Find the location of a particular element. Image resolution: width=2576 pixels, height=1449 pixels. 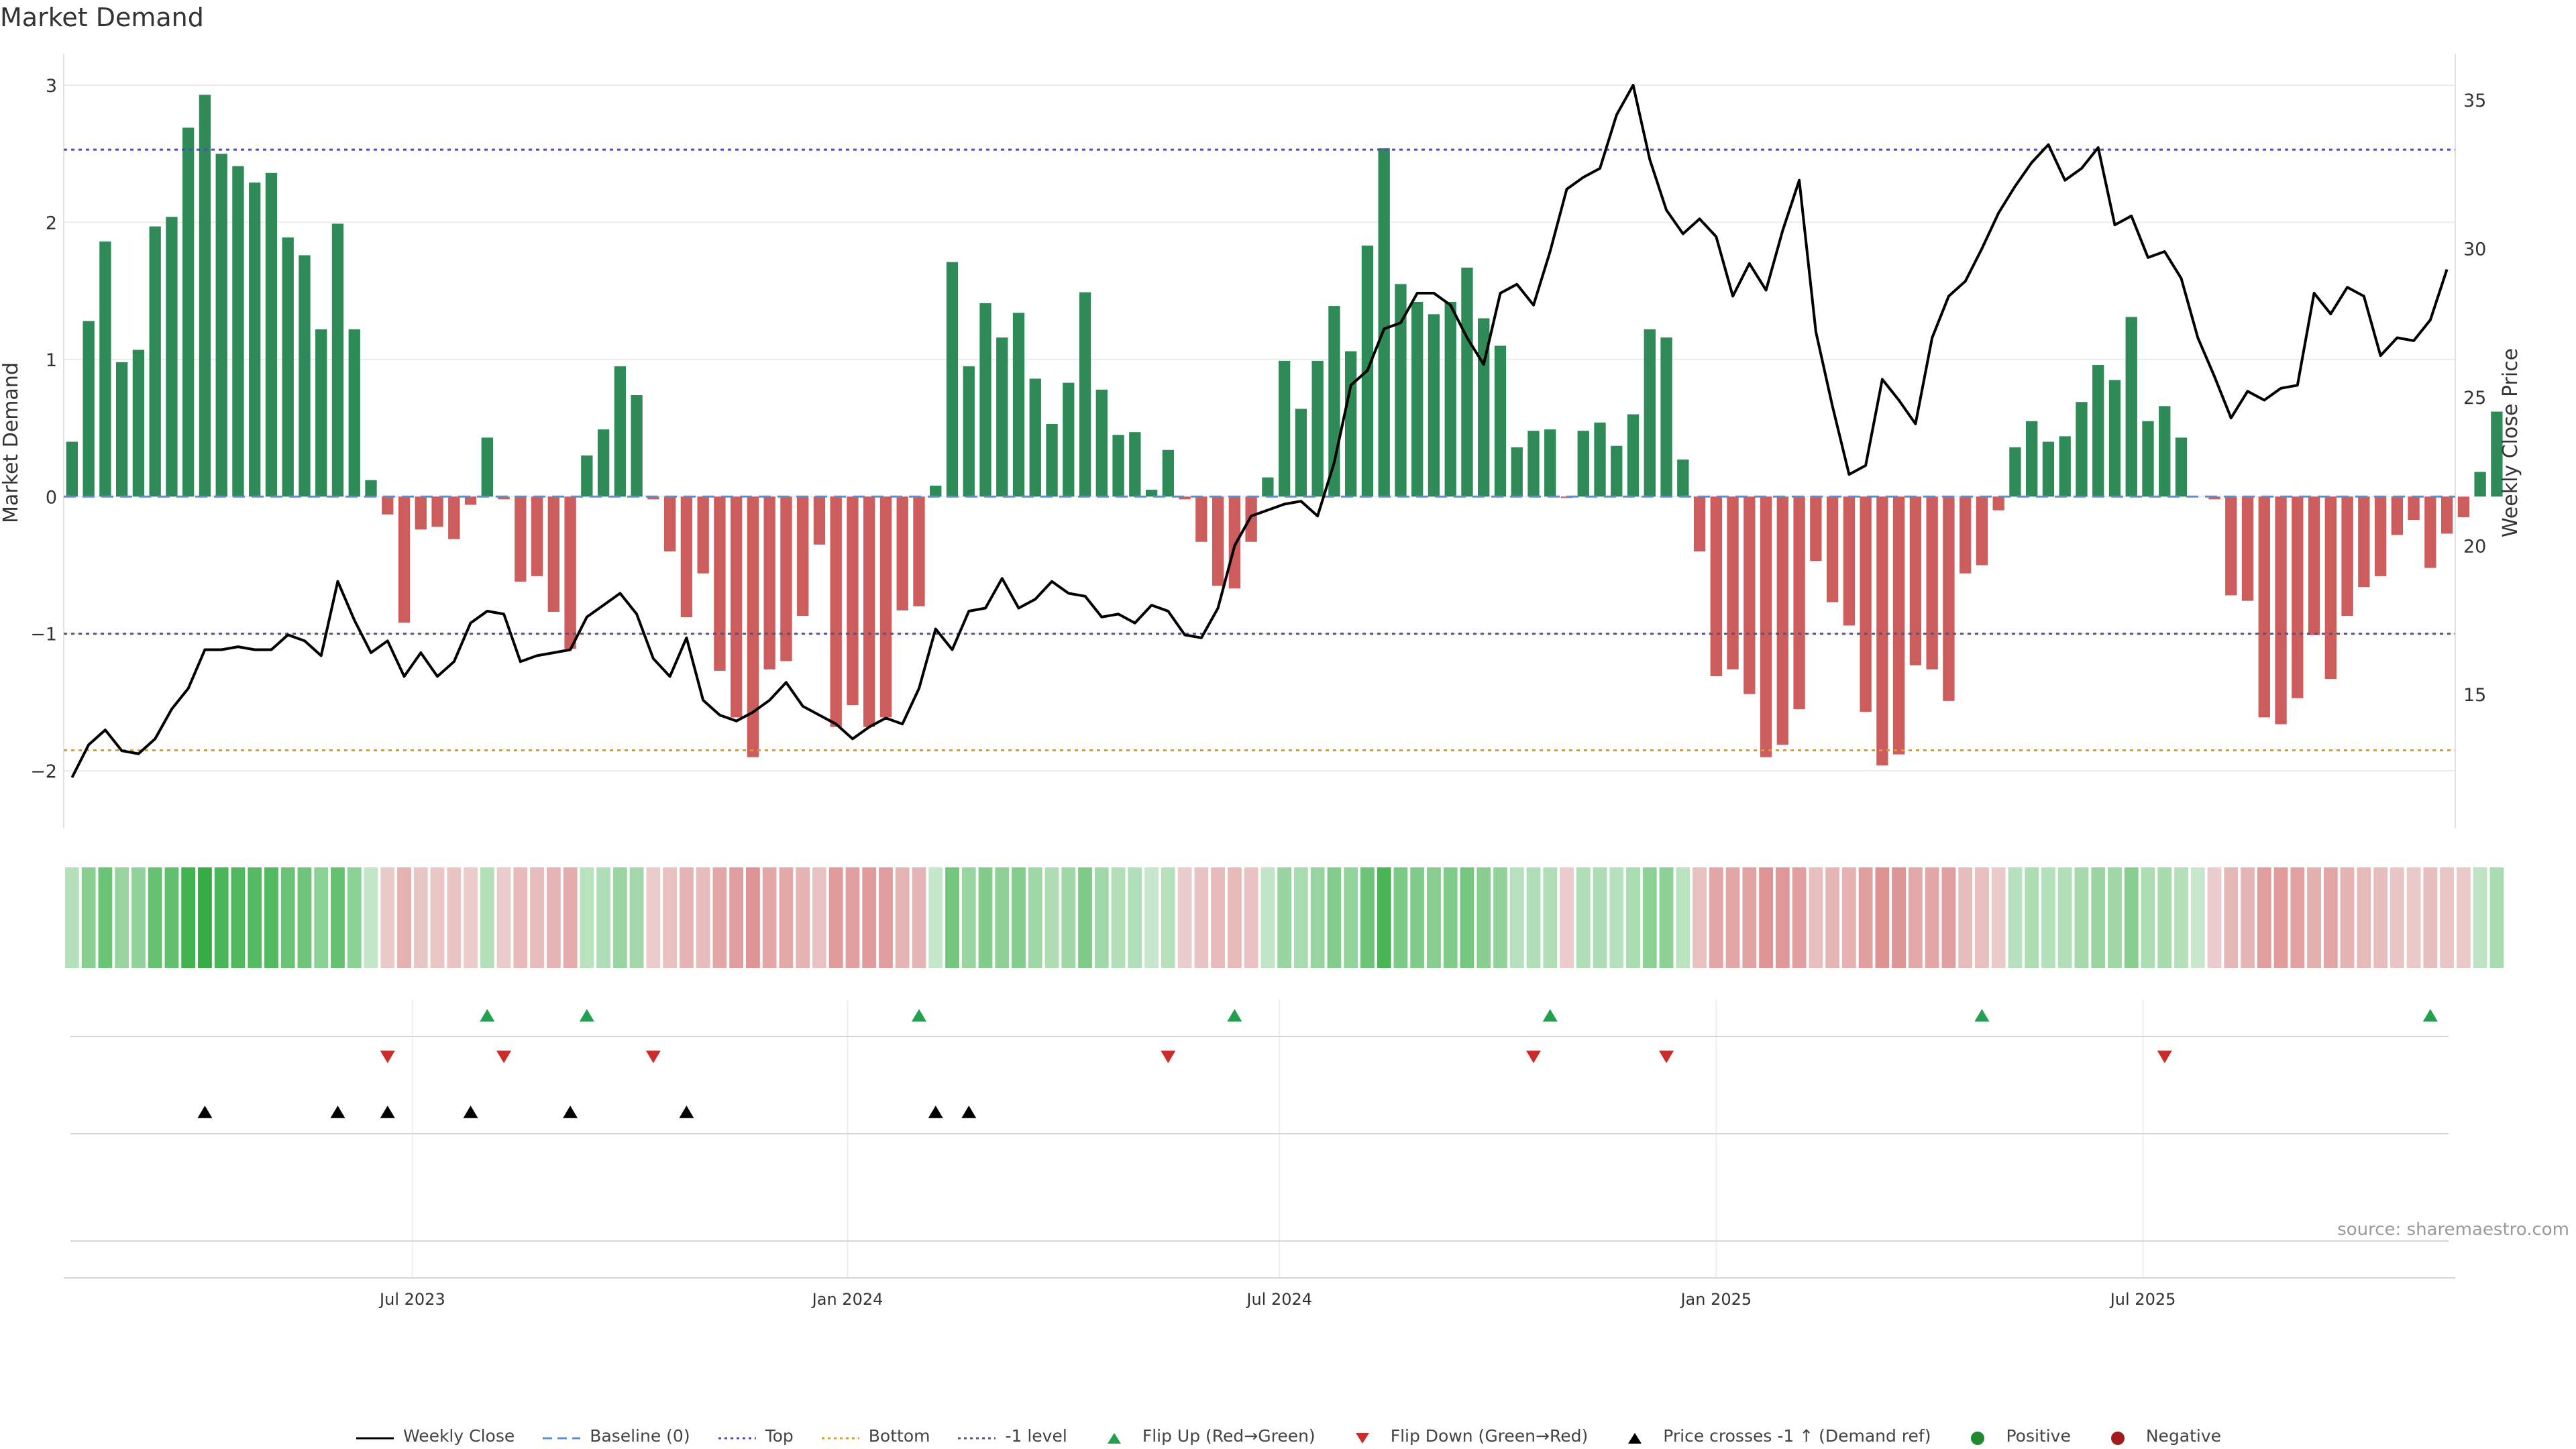

legend-item: Price crosses -1 ↑ (Demand ref) is located at coordinates (1773, 1436).